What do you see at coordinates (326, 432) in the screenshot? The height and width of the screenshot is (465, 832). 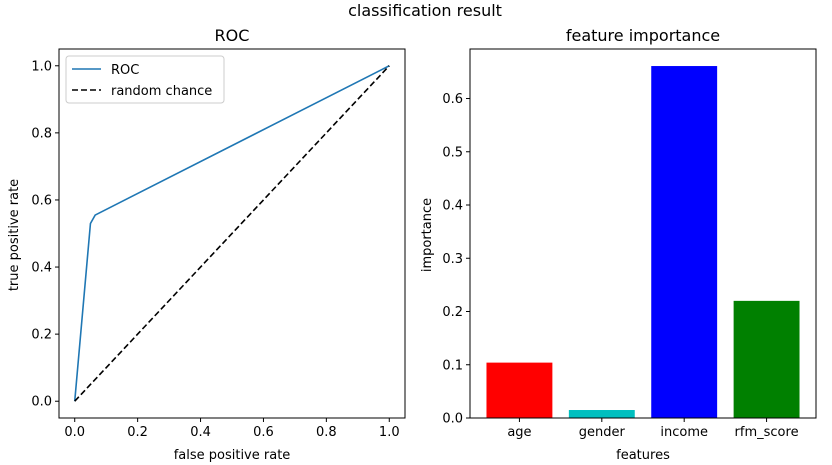 I see `roc-x-tick-label: 0.8` at bounding box center [326, 432].